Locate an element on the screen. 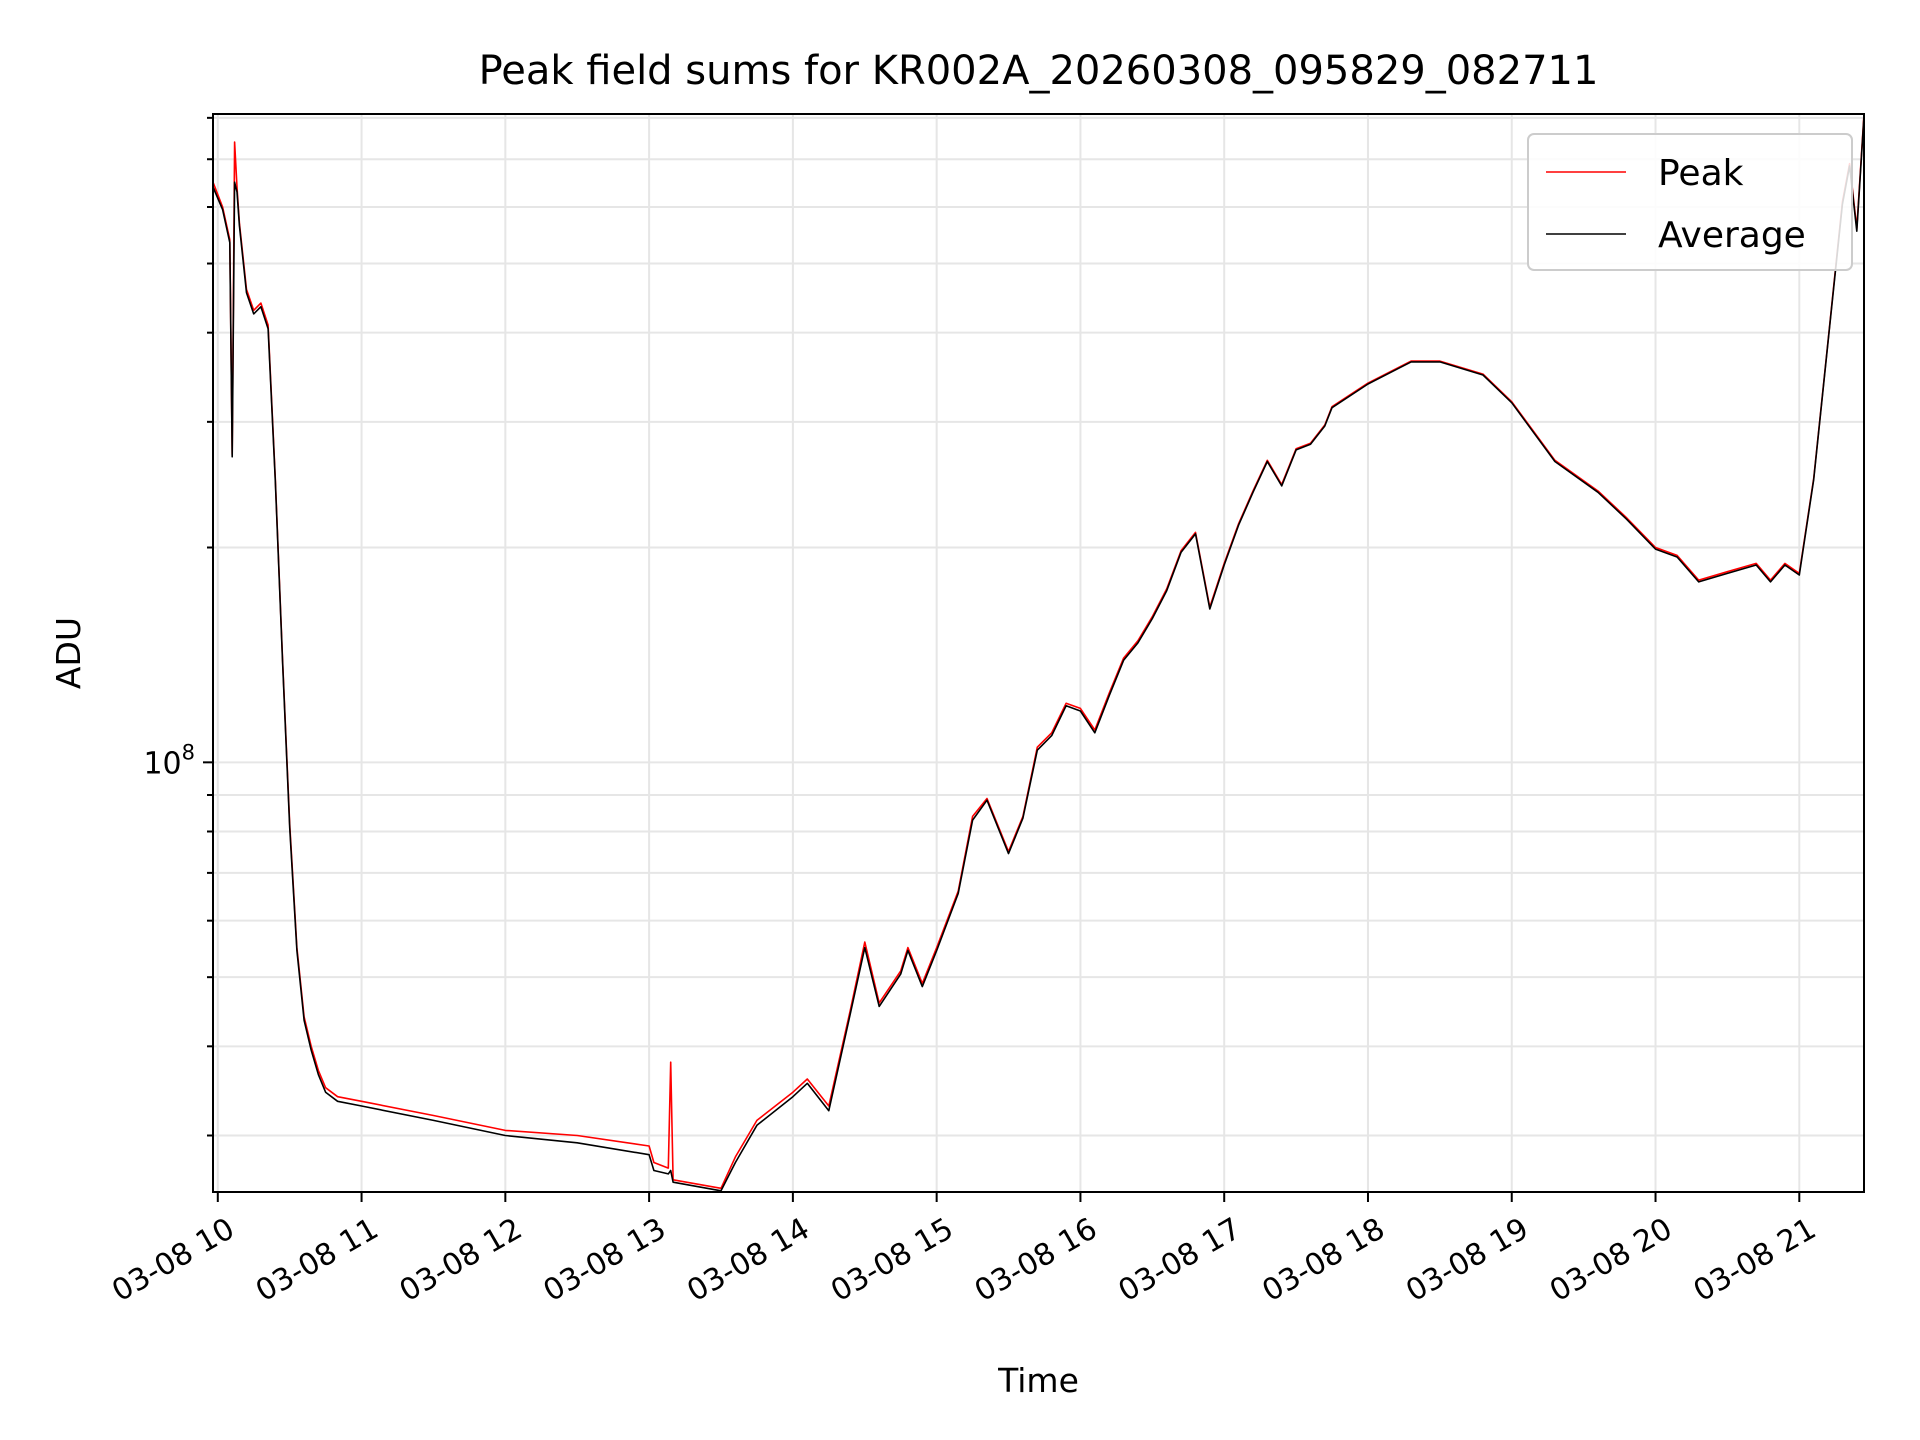 This screenshot has height=1440, width=1920. legend: Peak Average is located at coordinates (1690, 202).